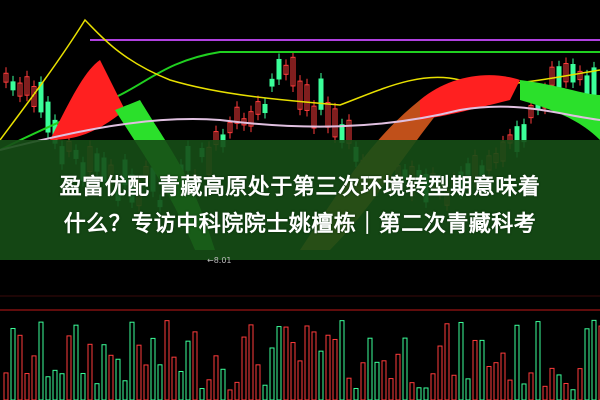 This screenshot has height=400, width=600. What do you see at coordinates (300, 187) in the screenshot?
I see `headline-line-1: 盈富优配 青藏高原处于第三次环境转型期意味着` at bounding box center [300, 187].